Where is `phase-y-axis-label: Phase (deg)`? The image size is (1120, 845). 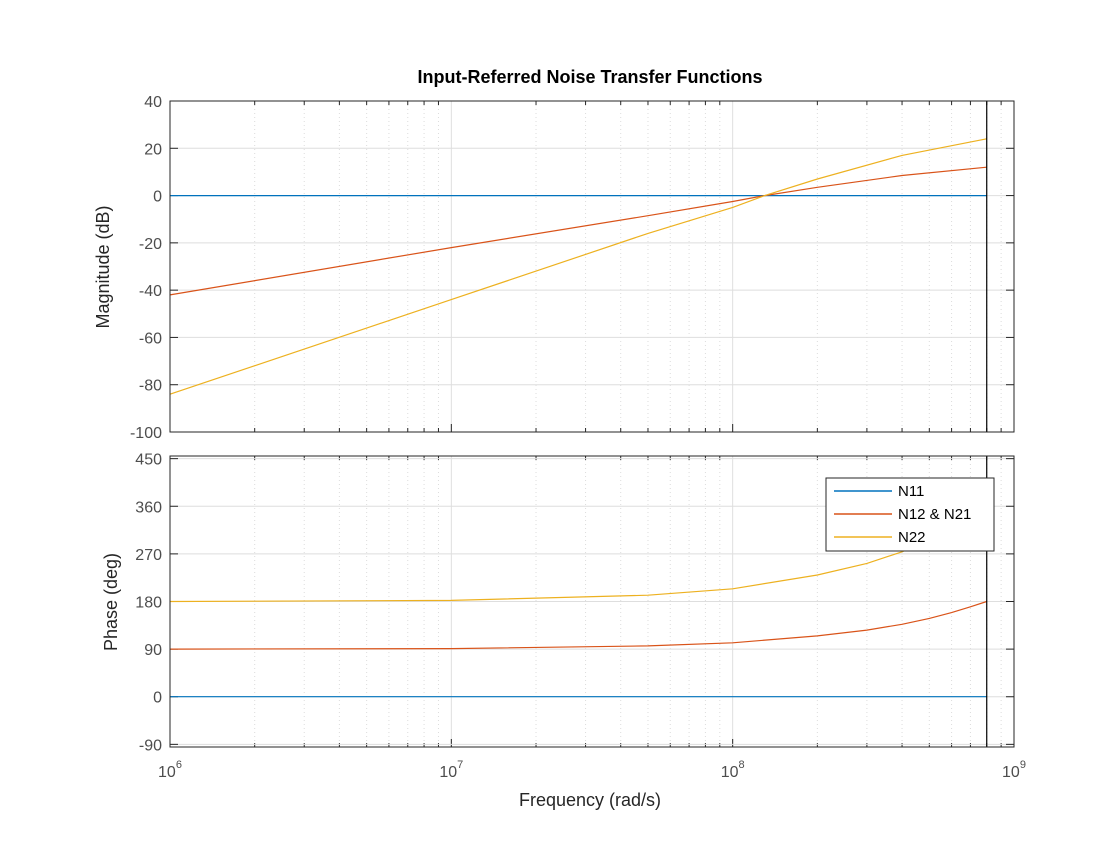 phase-y-axis-label: Phase (deg) is located at coordinates (111, 602).